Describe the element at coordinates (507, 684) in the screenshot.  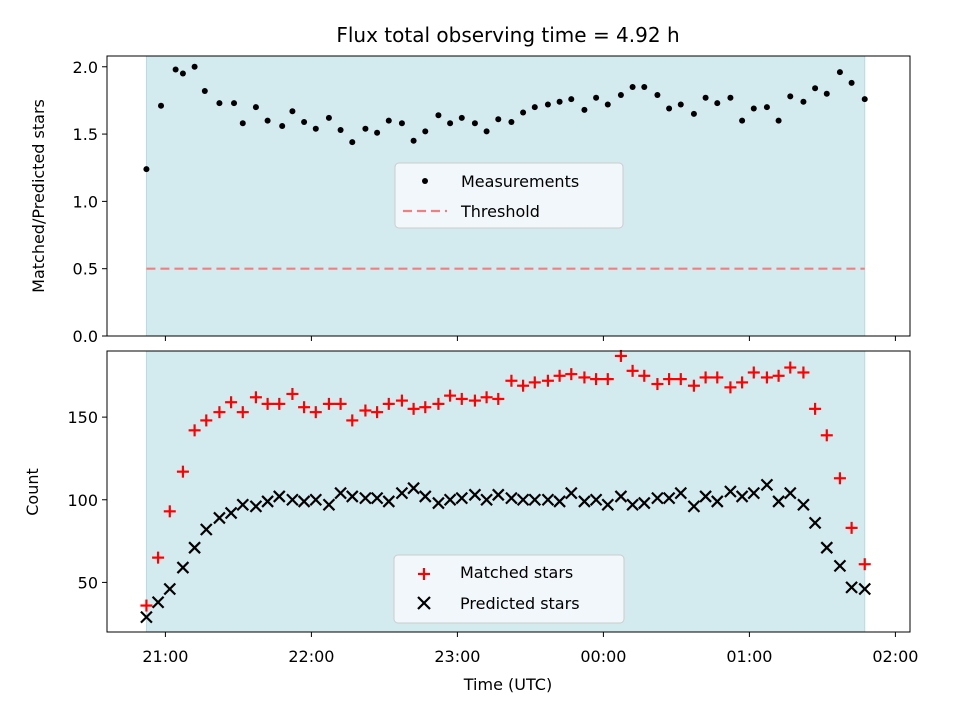
I see `x-axis-label: Time (UTC)` at that location.